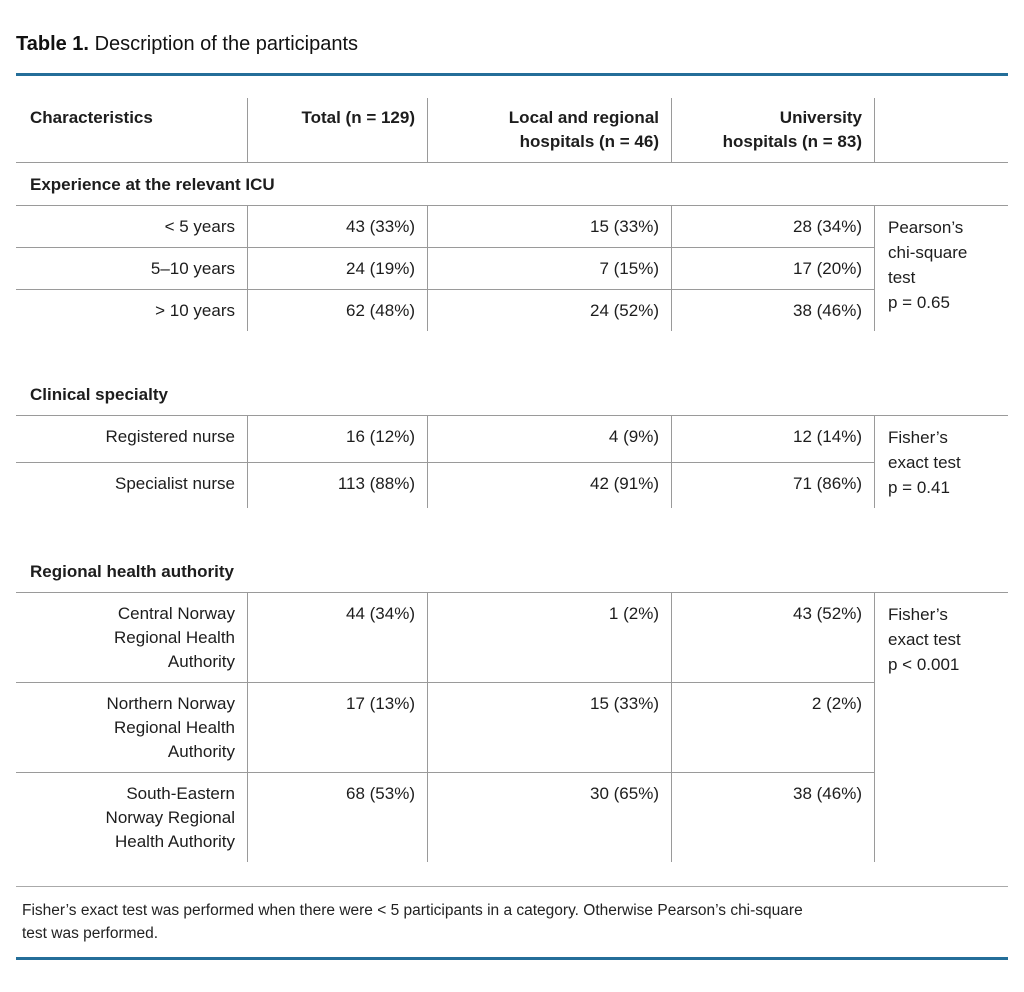 The height and width of the screenshot is (992, 1024). Describe the element at coordinates (550, 310) in the screenshot. I see `cell-local: 24 (52%)` at that location.